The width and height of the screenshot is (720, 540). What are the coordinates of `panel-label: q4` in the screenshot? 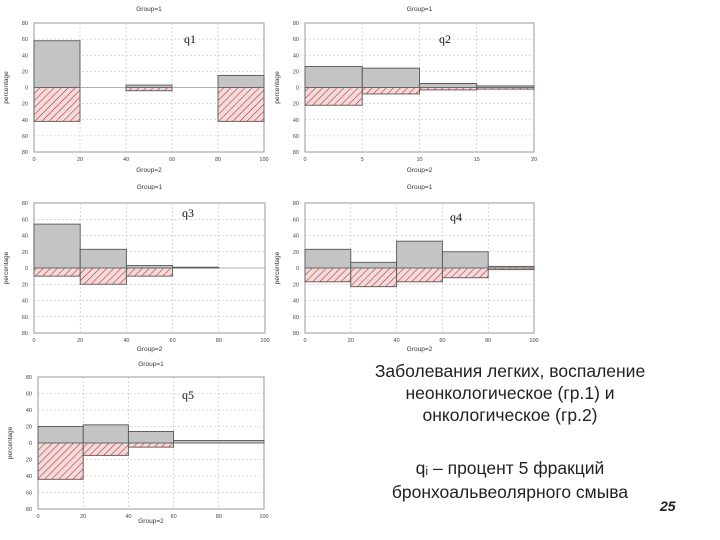 It's located at (456, 217).